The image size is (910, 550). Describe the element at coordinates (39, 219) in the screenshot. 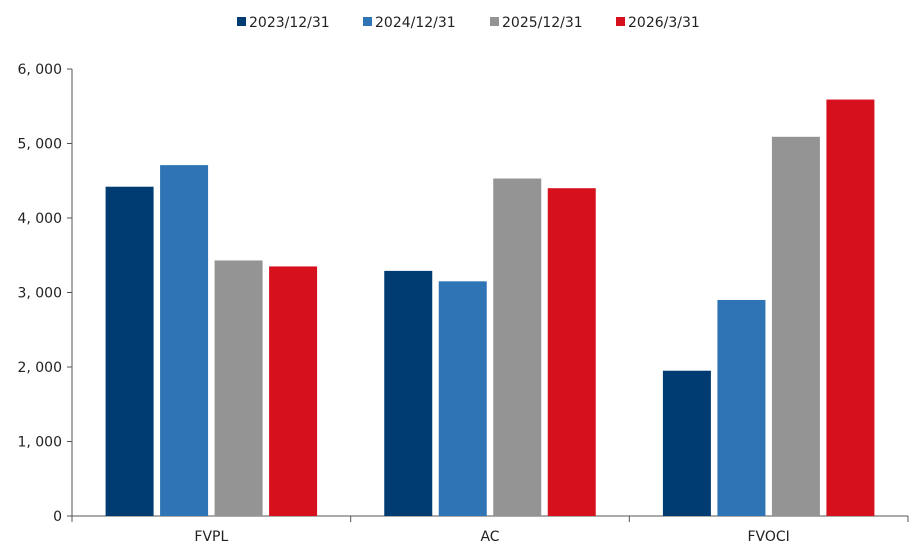

I see `y-tick-label: 4, 000` at that location.